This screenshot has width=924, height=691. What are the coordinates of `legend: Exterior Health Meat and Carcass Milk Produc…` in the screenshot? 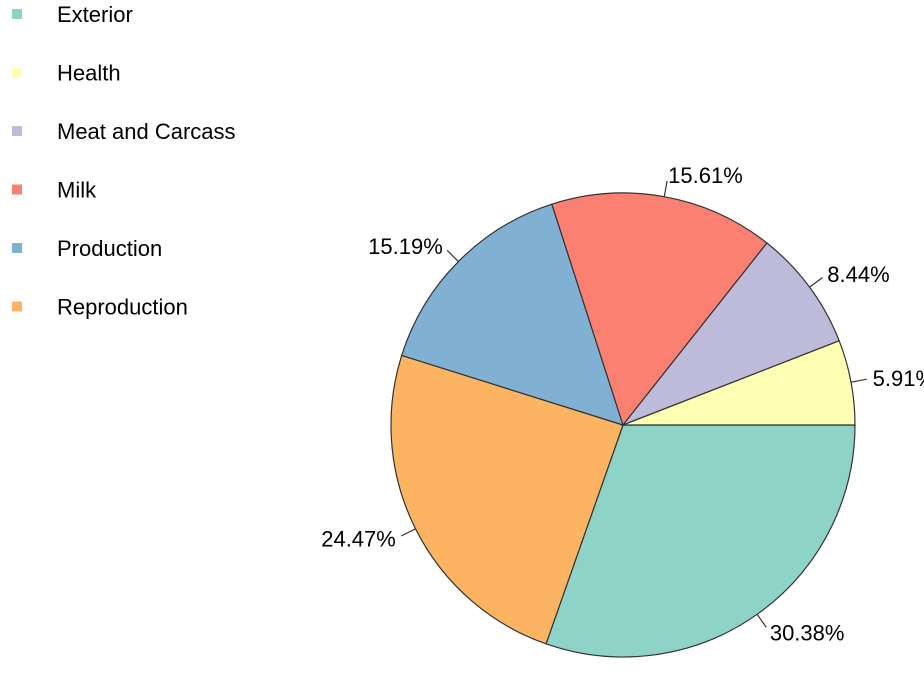 It's located at (124, 161).